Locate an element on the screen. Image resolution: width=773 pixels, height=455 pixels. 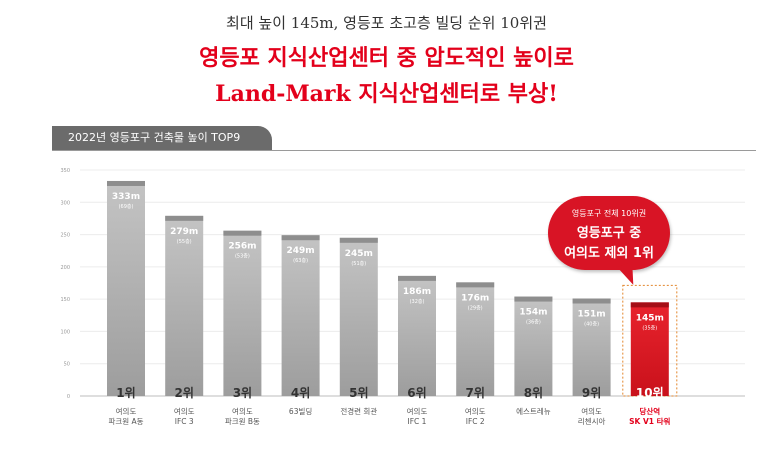
bar-value-label: 145m is located at coordinates (650, 318).